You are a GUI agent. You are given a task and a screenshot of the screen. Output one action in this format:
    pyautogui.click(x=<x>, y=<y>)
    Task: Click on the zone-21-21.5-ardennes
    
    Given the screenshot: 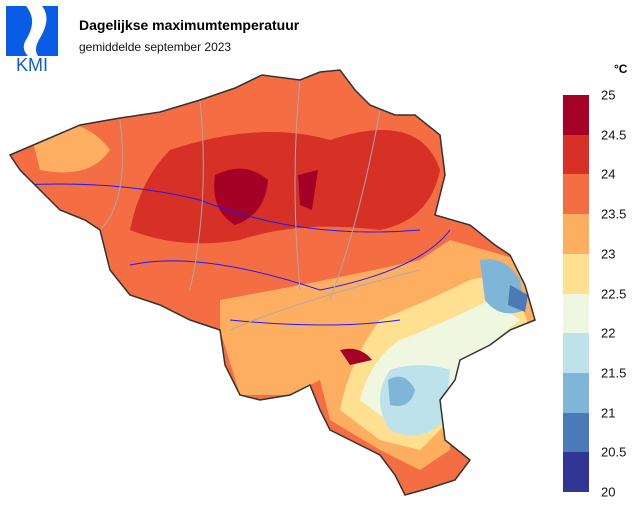 What is the action you would take?
    pyautogui.click(x=401, y=391)
    